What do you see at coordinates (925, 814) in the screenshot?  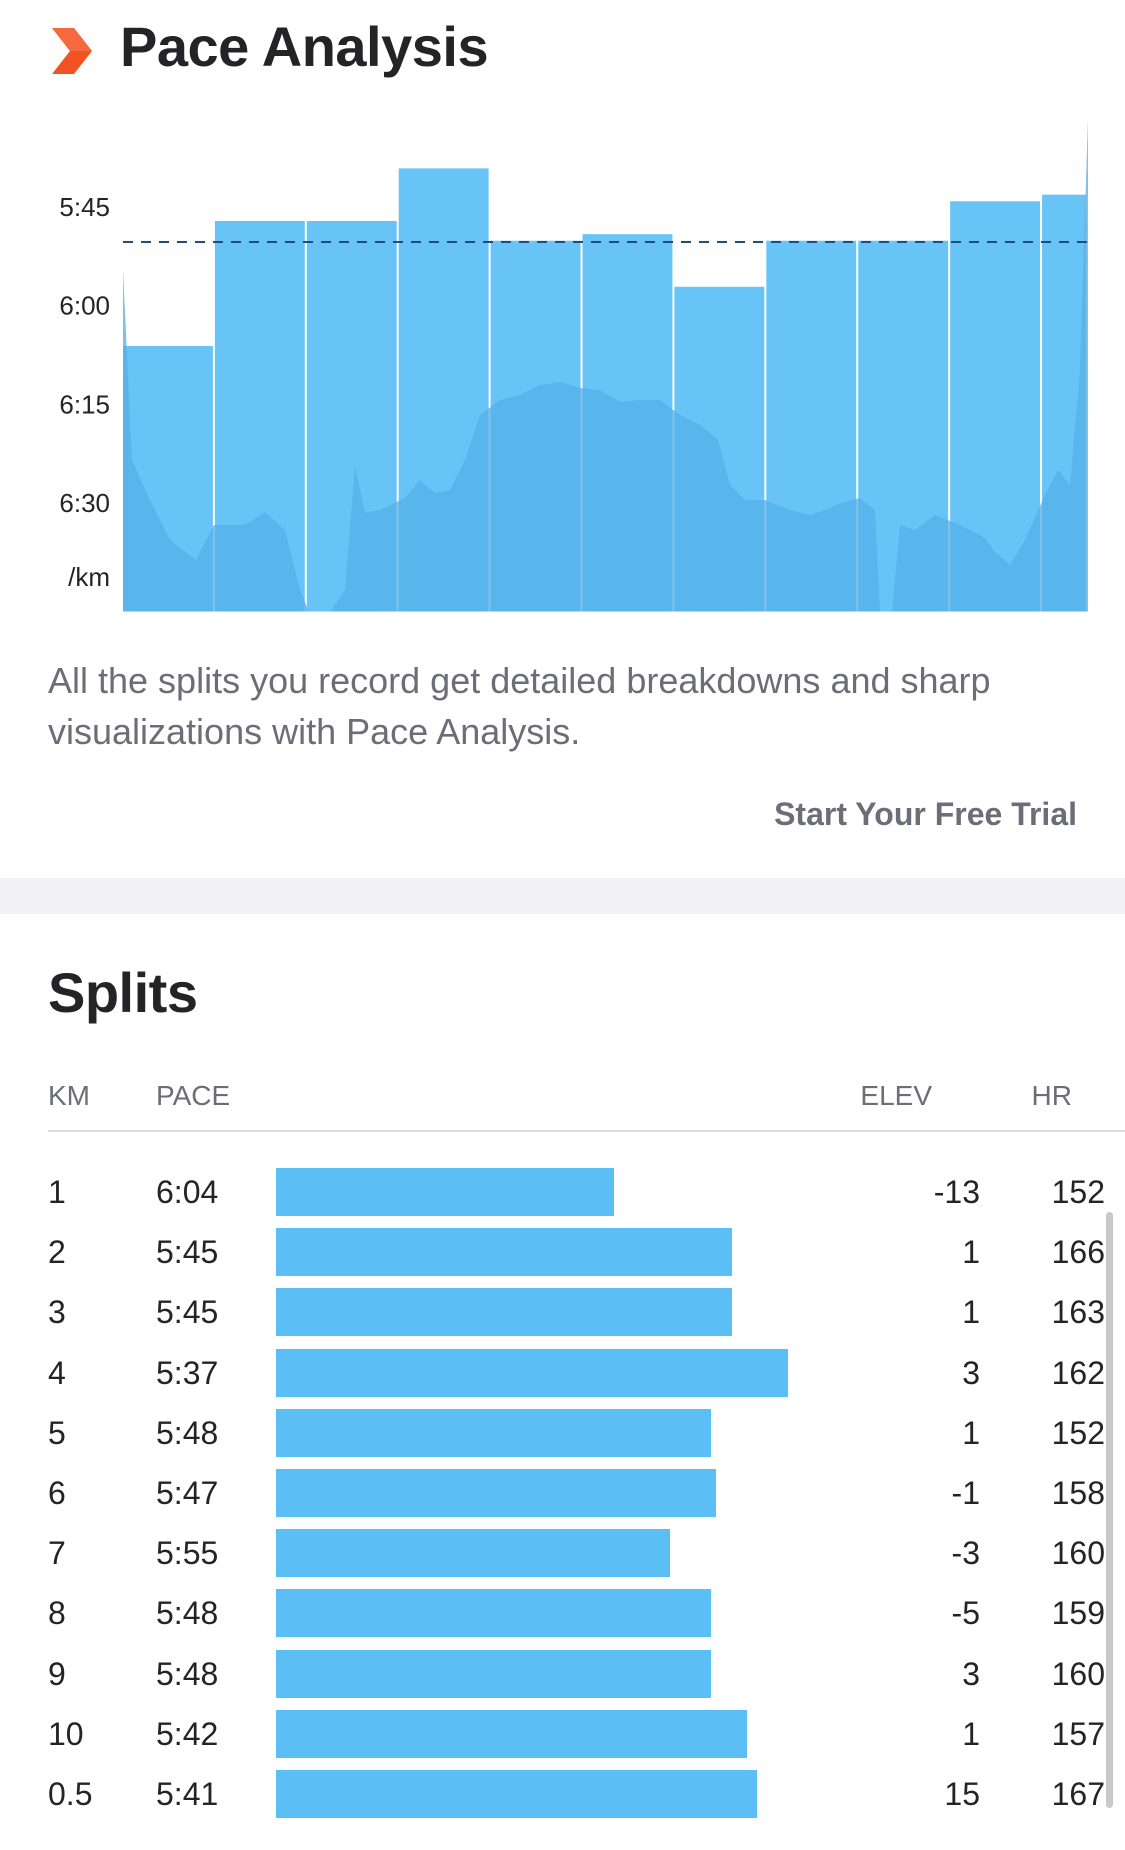 I see `start-free-trial-button: Start Your Free Trial` at bounding box center [925, 814].